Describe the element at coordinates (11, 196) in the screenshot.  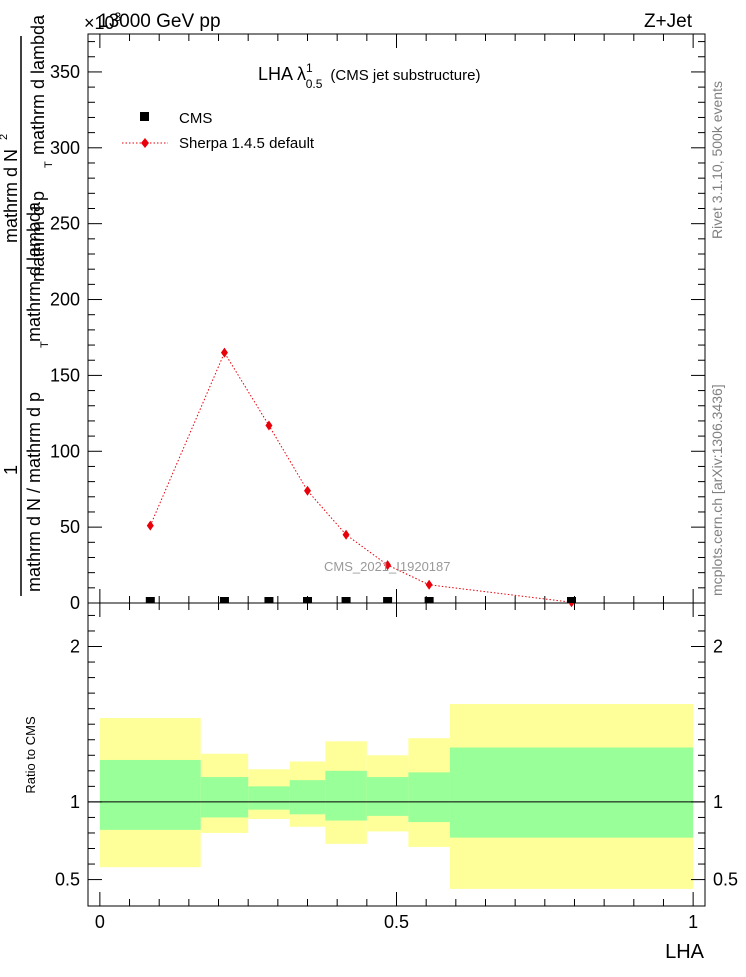
I see `y-label-numerator: mathrm d N` at that location.